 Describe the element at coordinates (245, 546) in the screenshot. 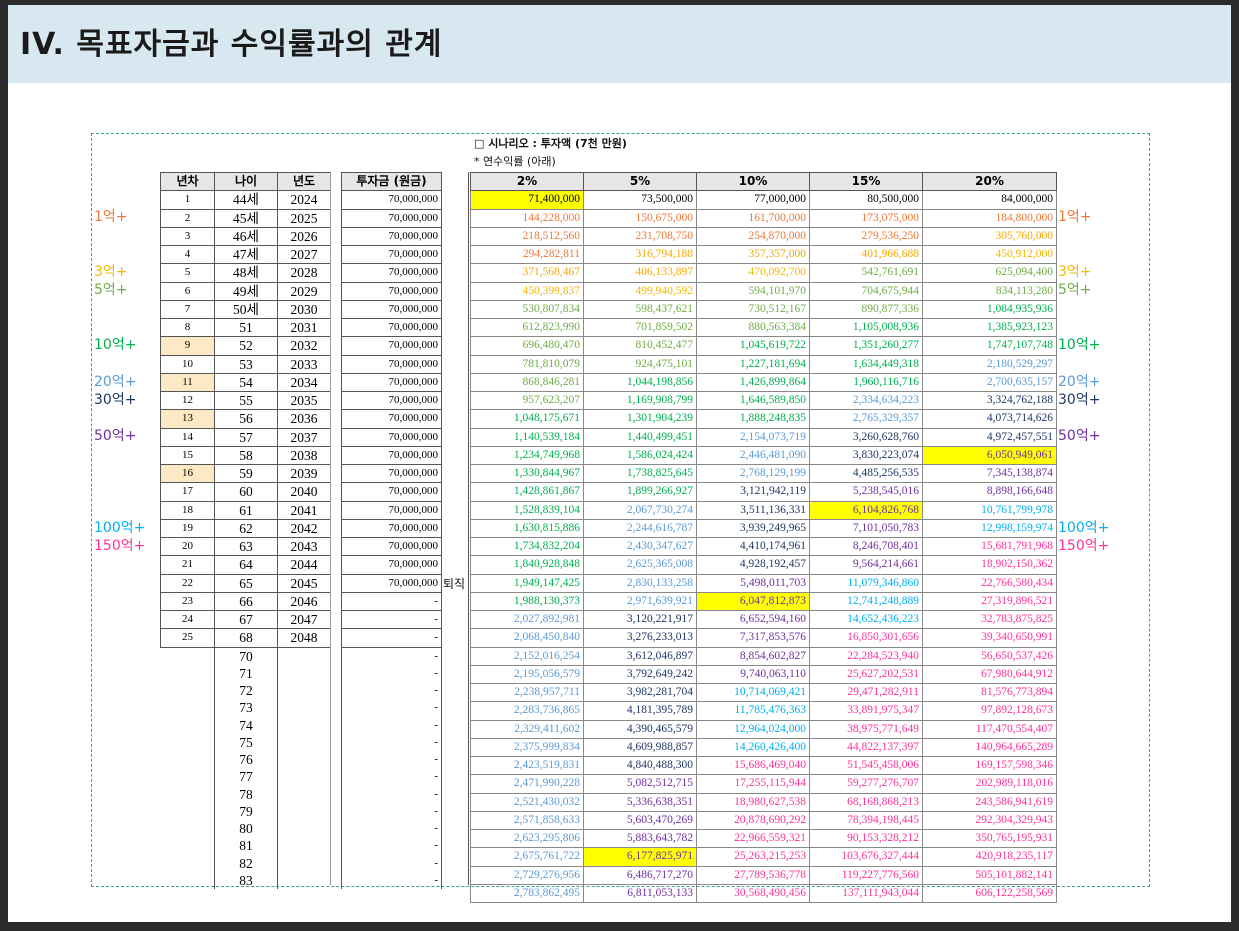

I see `table-row: 20 63 2043` at that location.